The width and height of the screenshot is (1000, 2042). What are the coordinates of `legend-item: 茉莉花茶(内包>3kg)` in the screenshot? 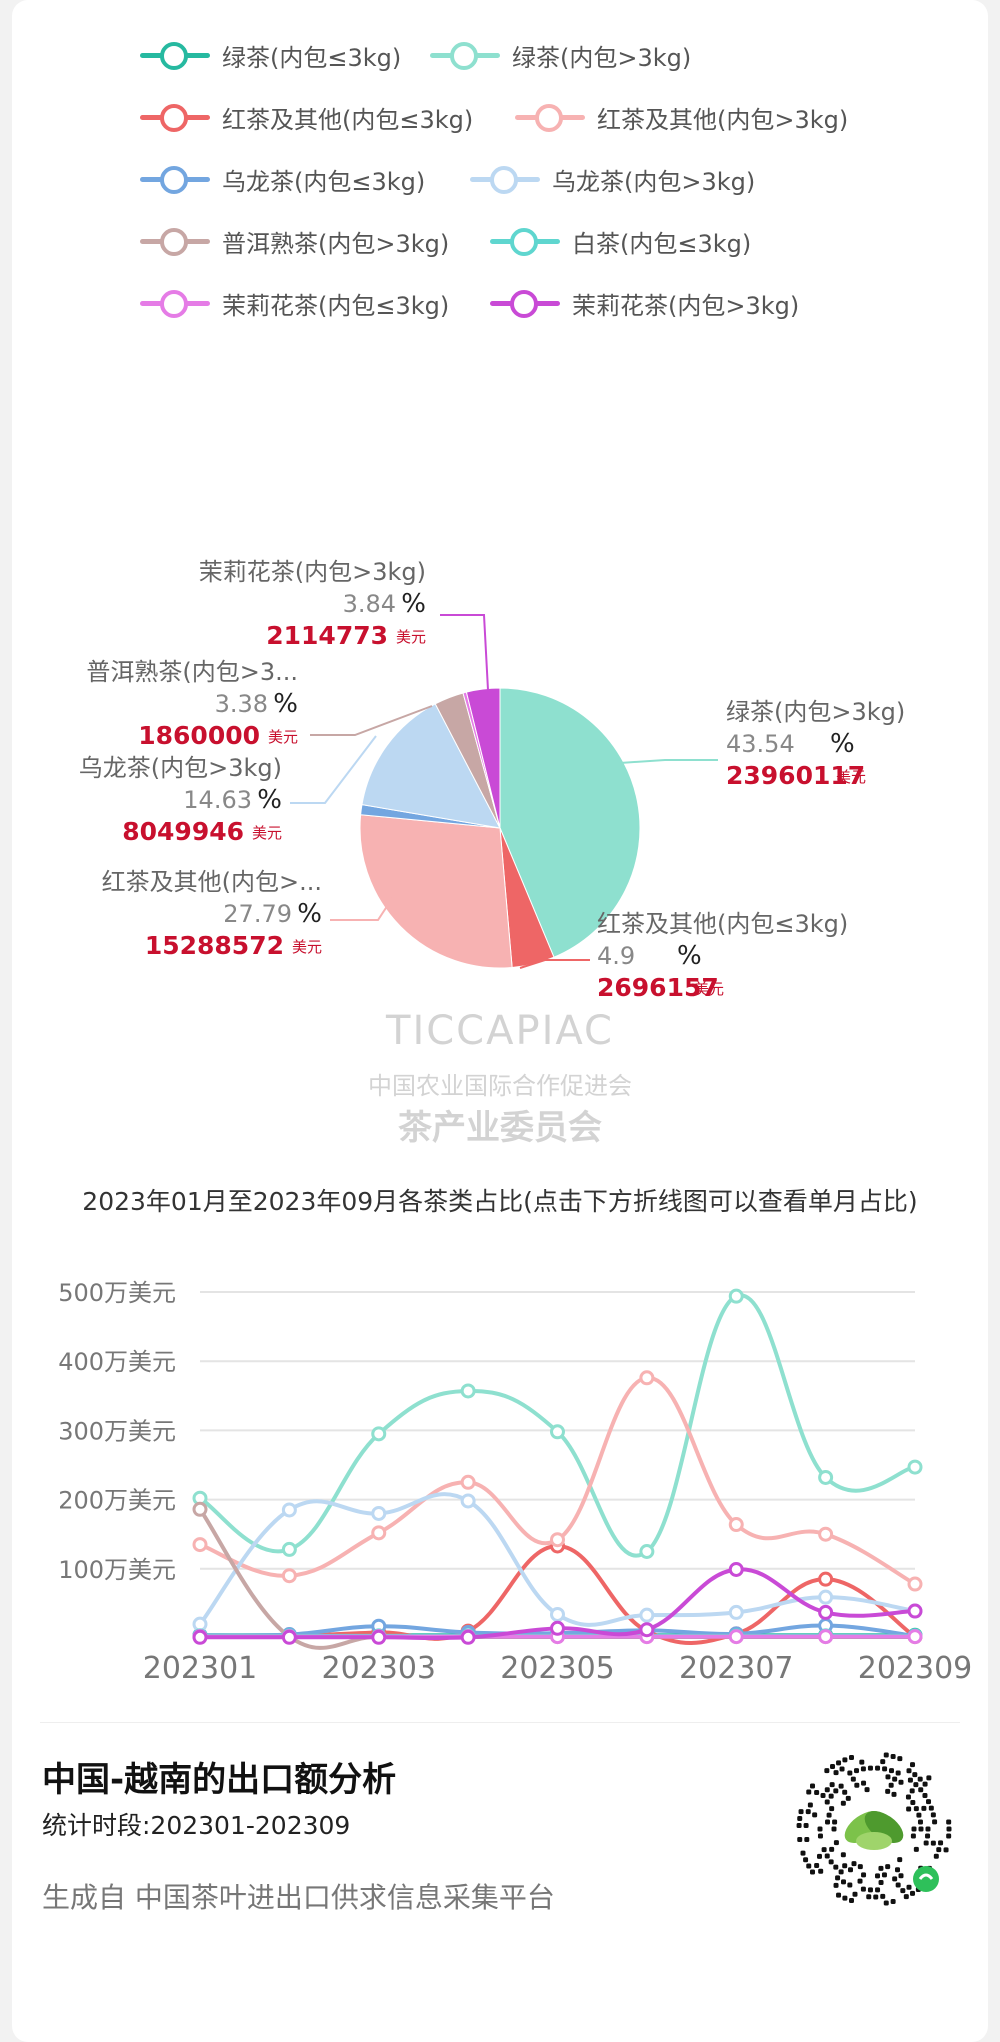 It's located at (644, 303).